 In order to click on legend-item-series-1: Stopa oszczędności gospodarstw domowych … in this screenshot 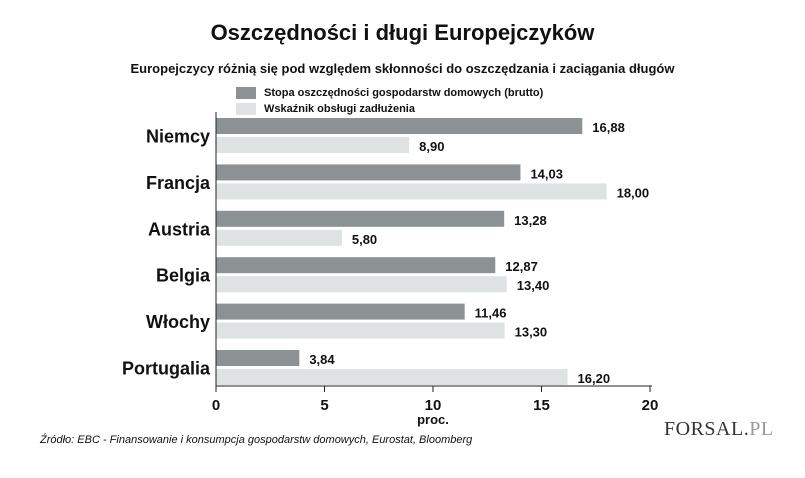, I will do `click(389, 93)`.